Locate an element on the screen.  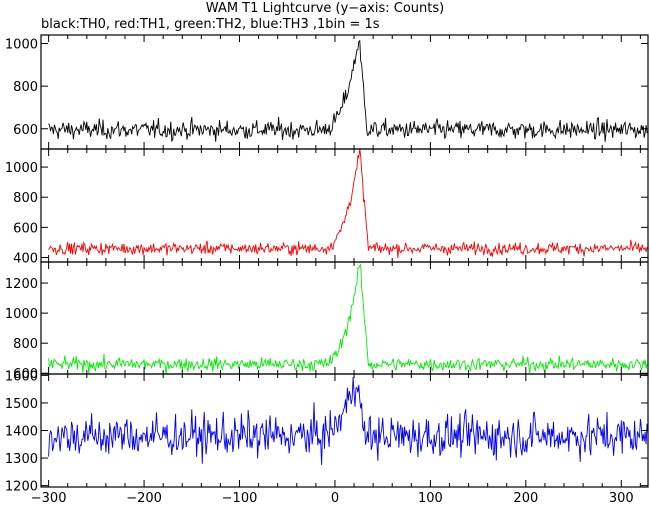
x-tick-label: 300 is located at coordinates (621, 498).